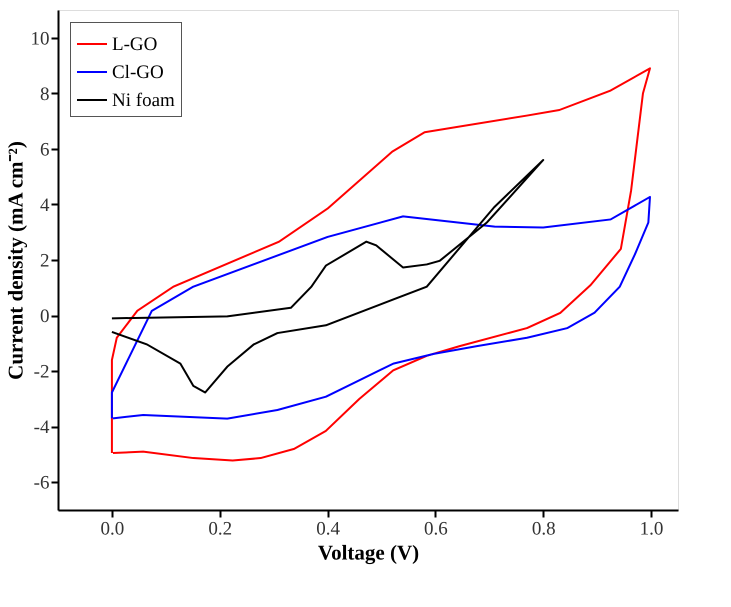 The image size is (731, 607). What do you see at coordinates (40, 39) in the screenshot?
I see `y-tick-label: 10` at bounding box center [40, 39].